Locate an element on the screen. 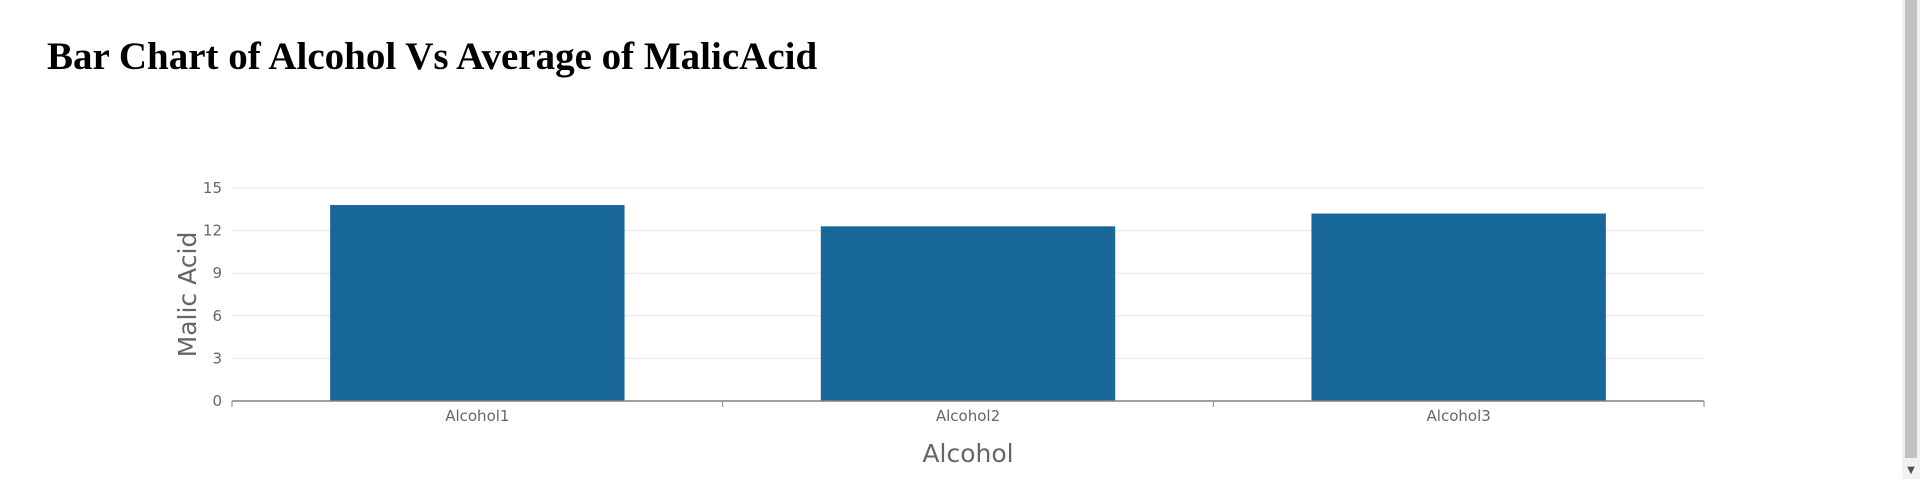 This screenshot has width=1920, height=479. x-axis-title: Alcohol is located at coordinates (967, 453).